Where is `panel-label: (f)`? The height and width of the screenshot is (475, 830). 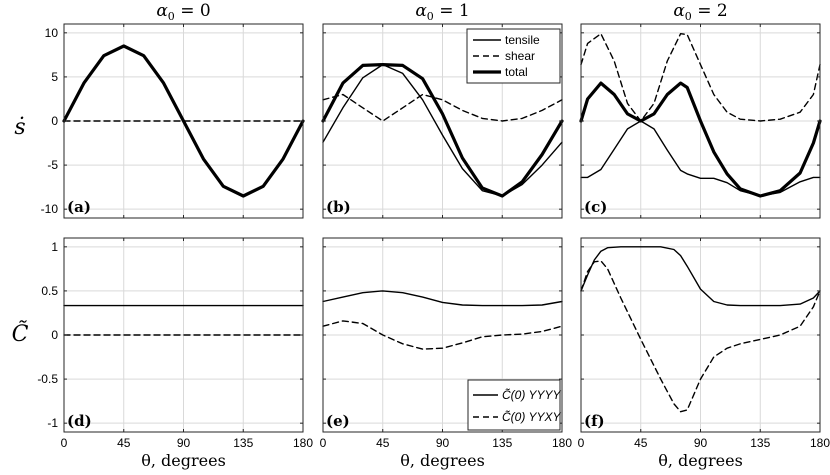
panel-label: (f) is located at coordinates (594, 421).